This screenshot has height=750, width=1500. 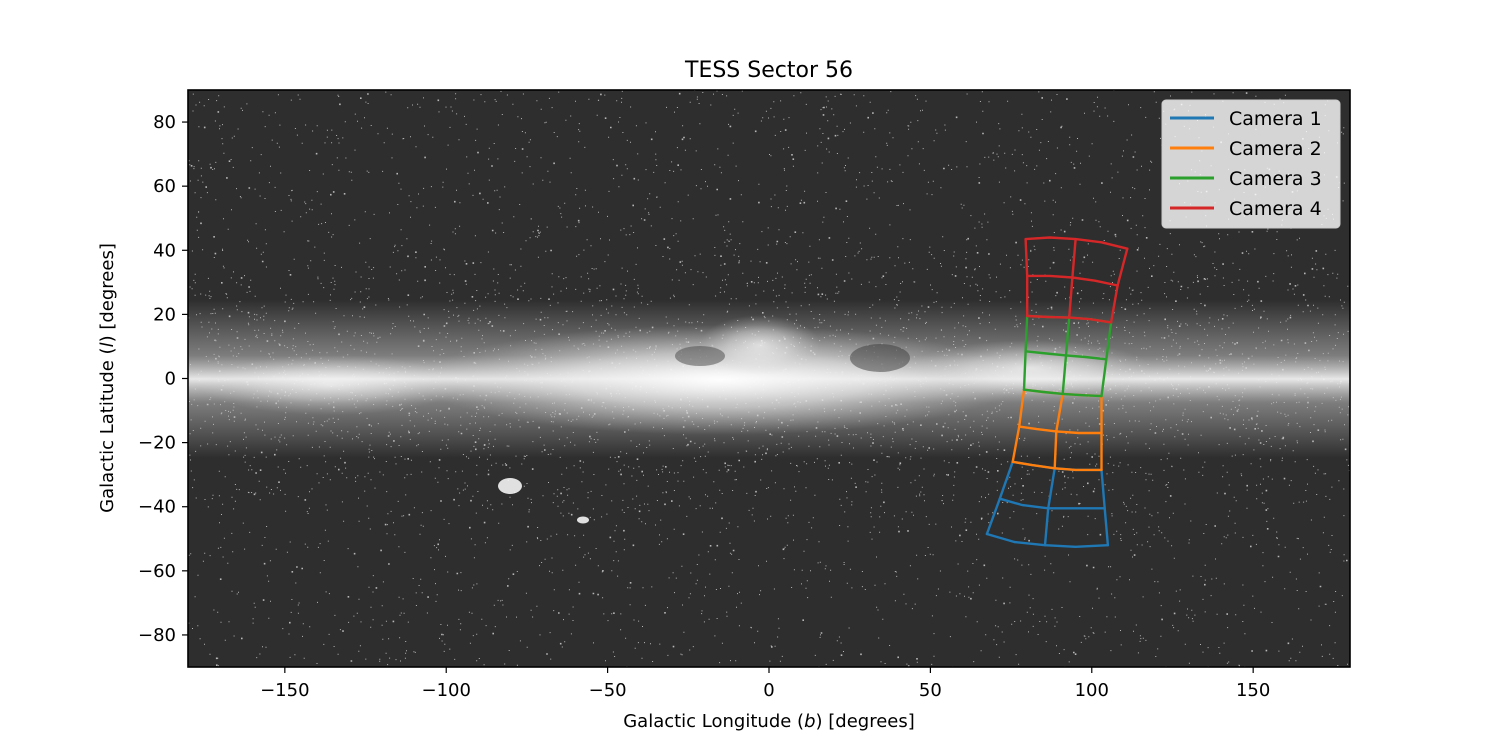 What do you see at coordinates (1253, 690) in the screenshot?
I see `x-tick-label: 150` at bounding box center [1253, 690].